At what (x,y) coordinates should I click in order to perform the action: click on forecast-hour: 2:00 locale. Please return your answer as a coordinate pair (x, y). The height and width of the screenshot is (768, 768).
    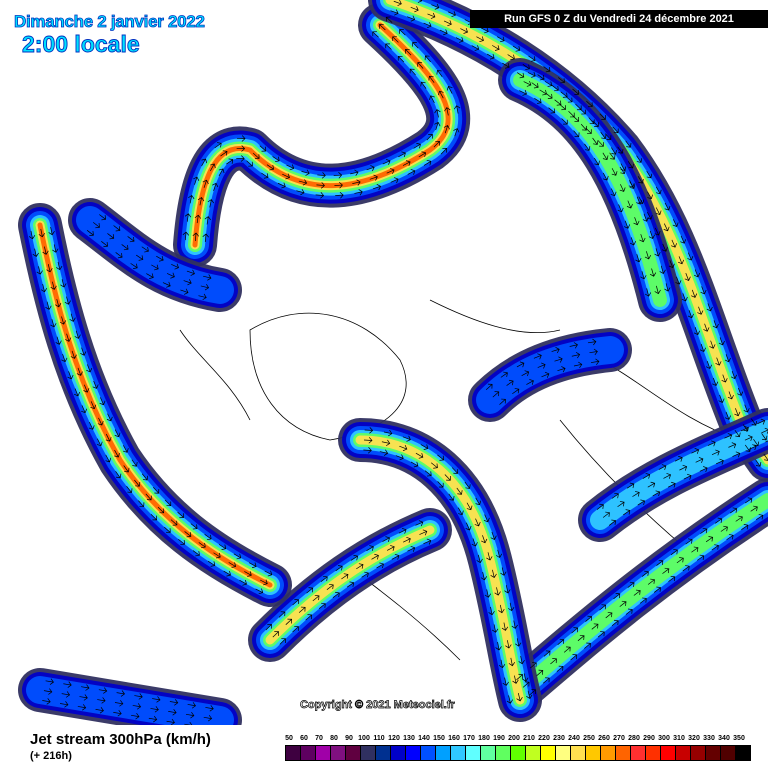
    Looking at the image, I should click on (81, 44).